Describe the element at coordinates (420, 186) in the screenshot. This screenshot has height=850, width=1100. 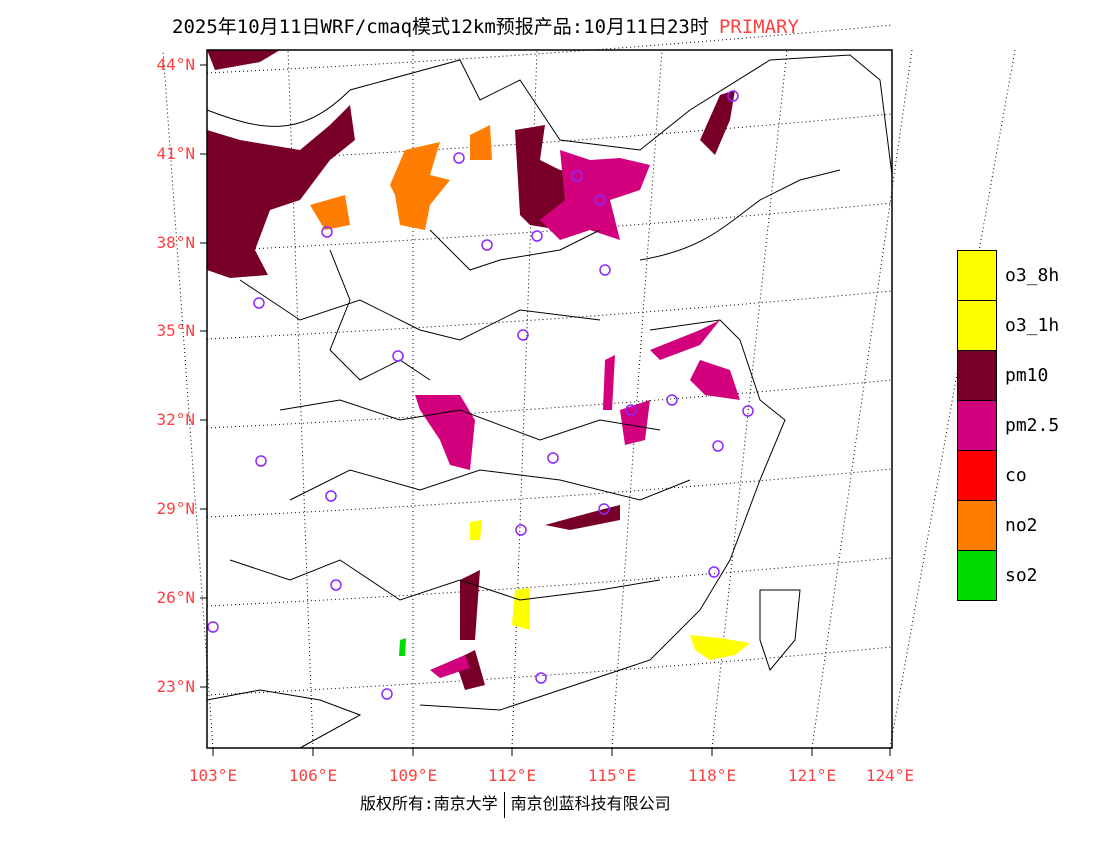
I see `no2-area-inner-mongolia` at that location.